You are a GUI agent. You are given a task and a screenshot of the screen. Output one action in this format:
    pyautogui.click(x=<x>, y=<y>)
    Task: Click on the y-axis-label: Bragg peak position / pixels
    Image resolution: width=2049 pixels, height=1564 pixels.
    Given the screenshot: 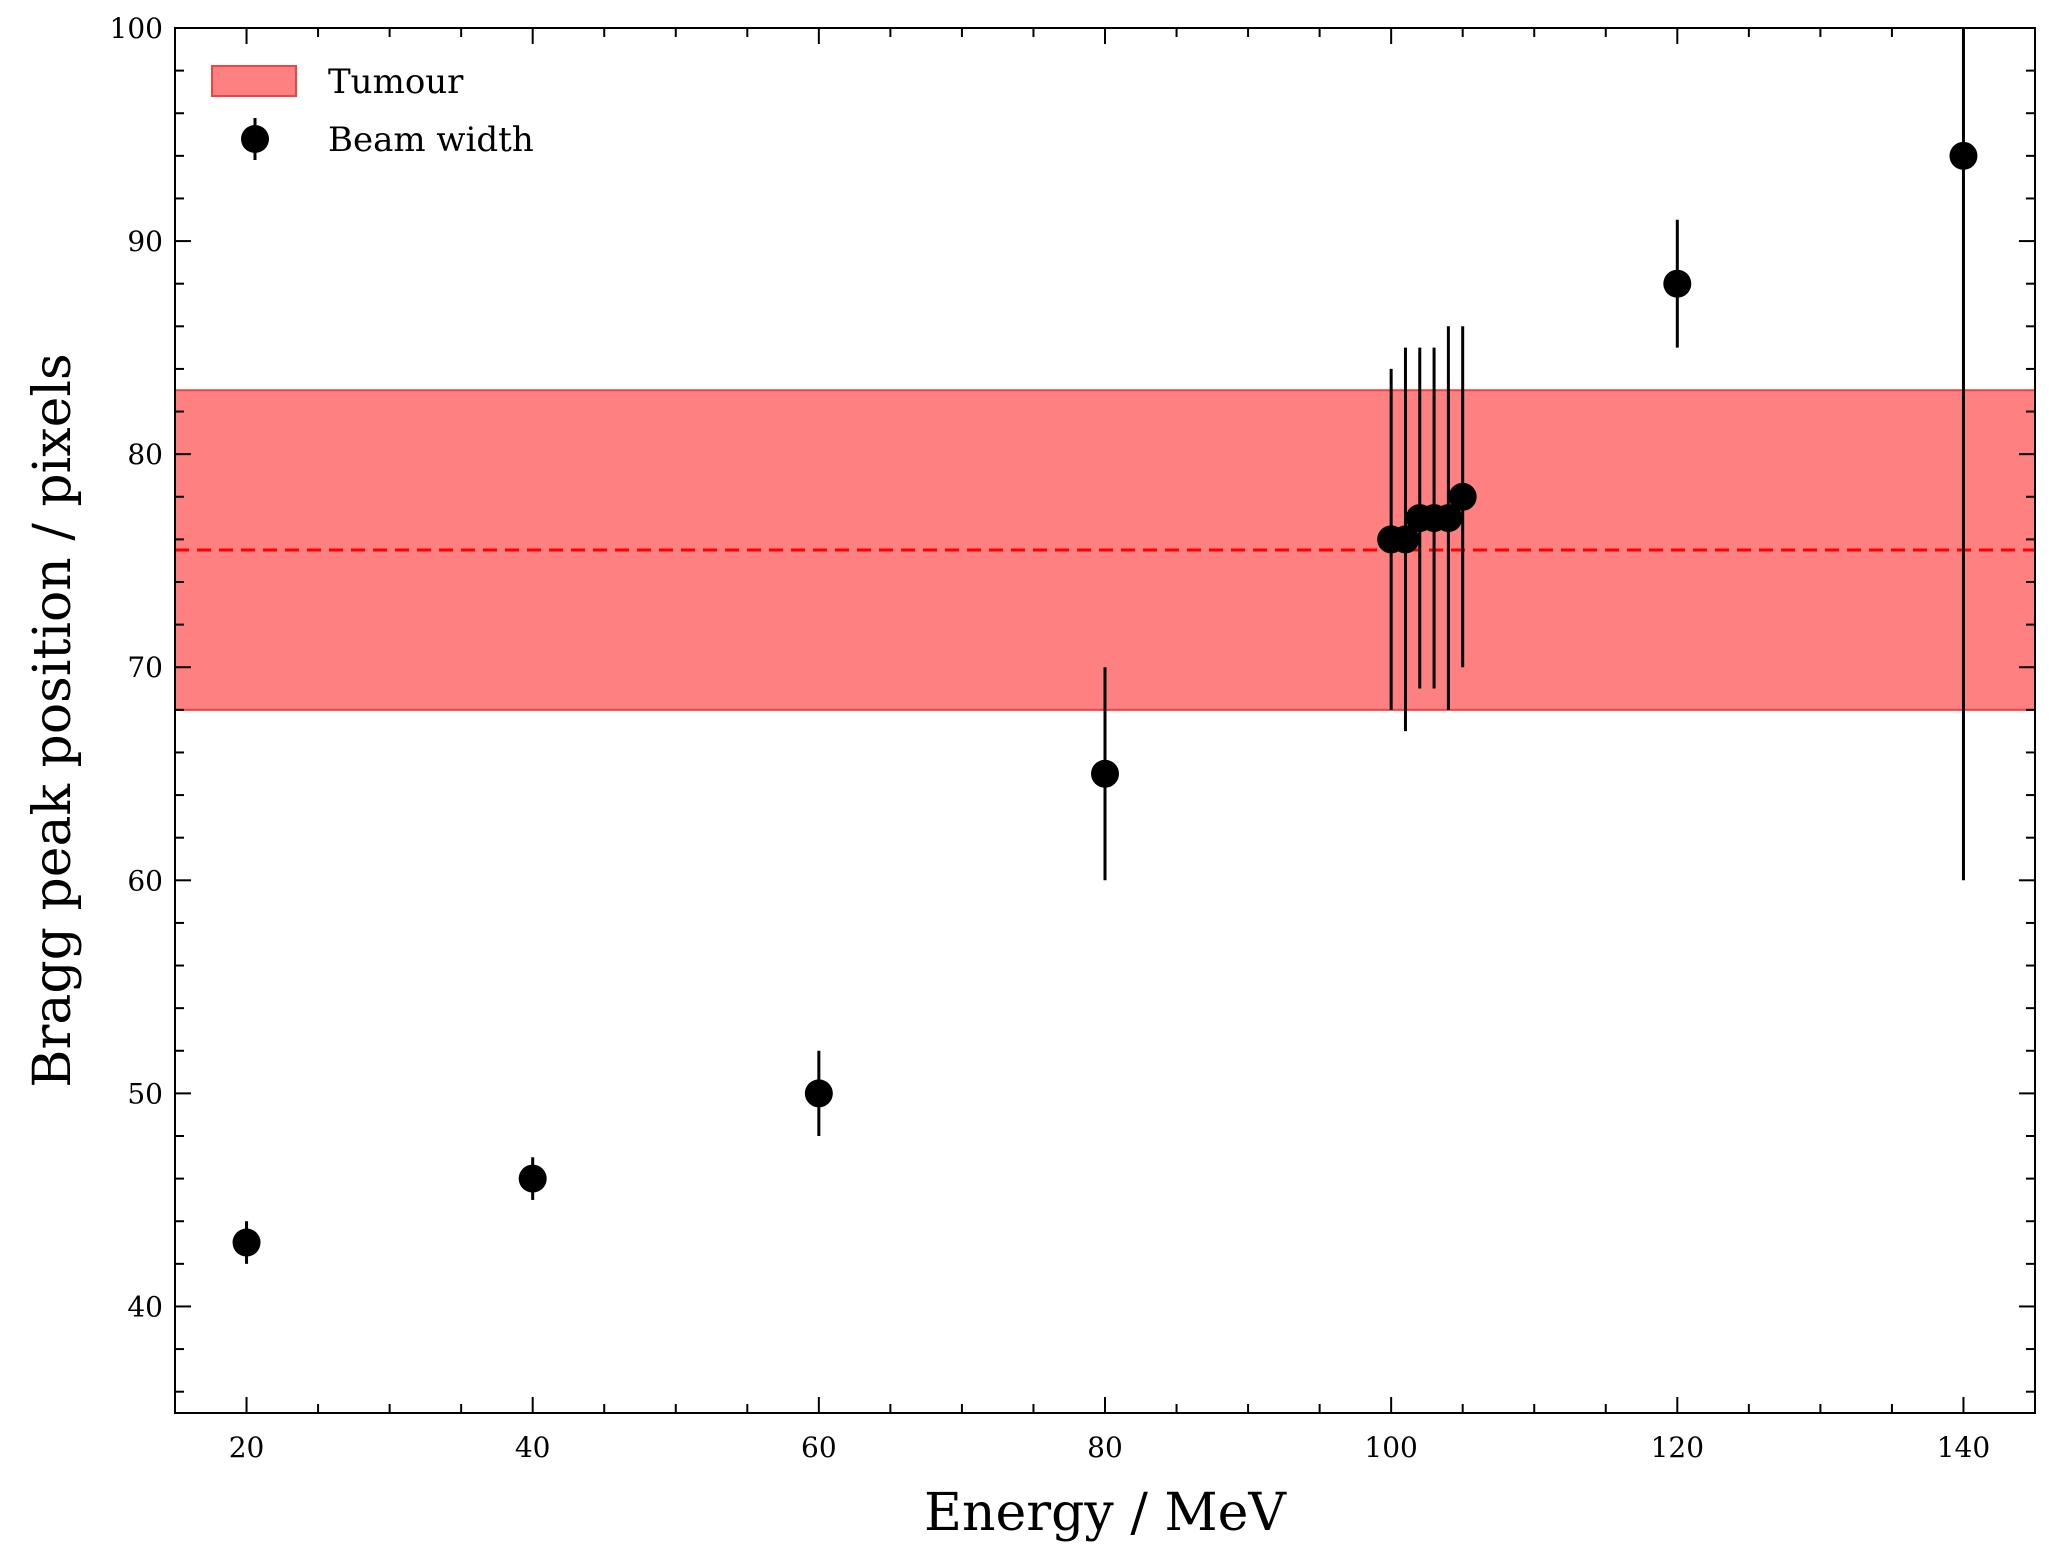 What is the action you would take?
    pyautogui.click(x=53, y=720)
    